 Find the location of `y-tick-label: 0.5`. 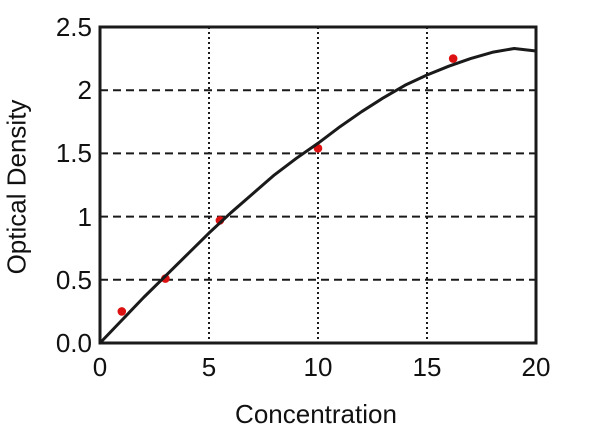

y-tick-label: 0.5 is located at coordinates (73, 279).